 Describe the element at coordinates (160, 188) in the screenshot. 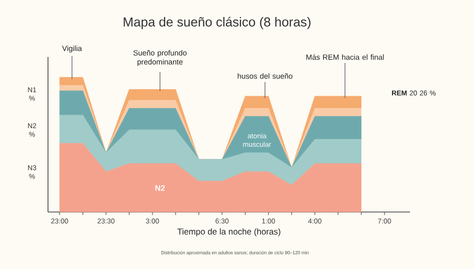

I see `series-label: N2` at that location.